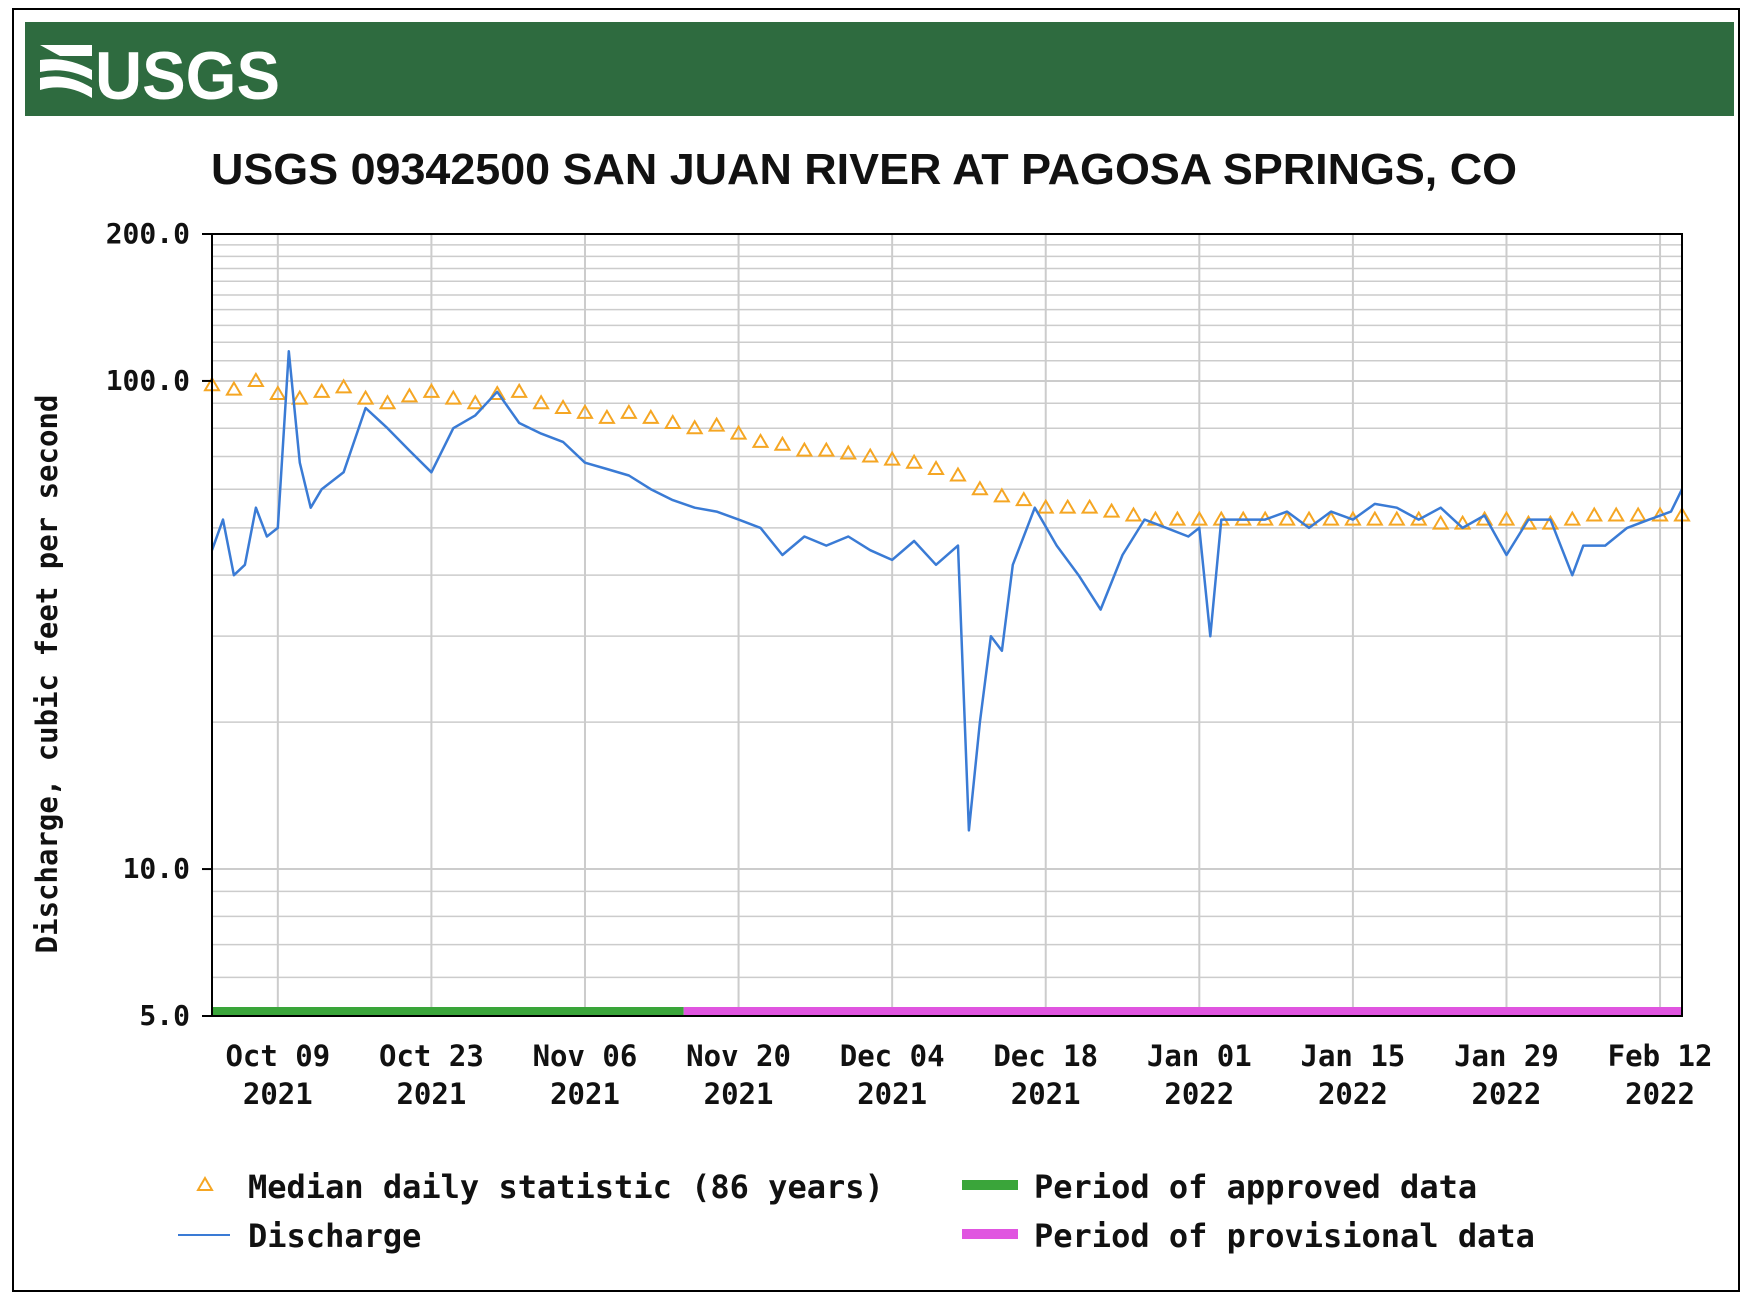 The height and width of the screenshot is (1302, 1756). What do you see at coordinates (585, 1056) in the screenshot?
I see `x-tick-label-month: Nov 06` at bounding box center [585, 1056].